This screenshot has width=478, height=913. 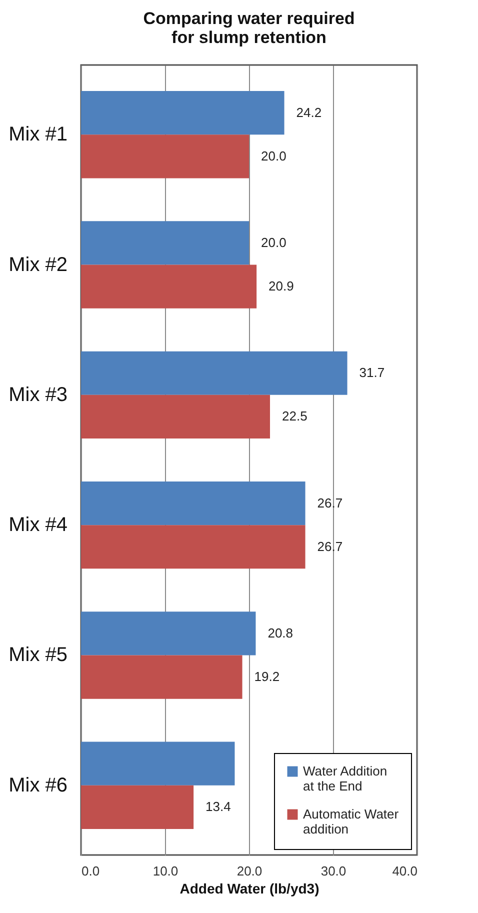 What do you see at coordinates (351, 821) in the screenshot?
I see `legend-label: Automatic Water addition` at bounding box center [351, 821].